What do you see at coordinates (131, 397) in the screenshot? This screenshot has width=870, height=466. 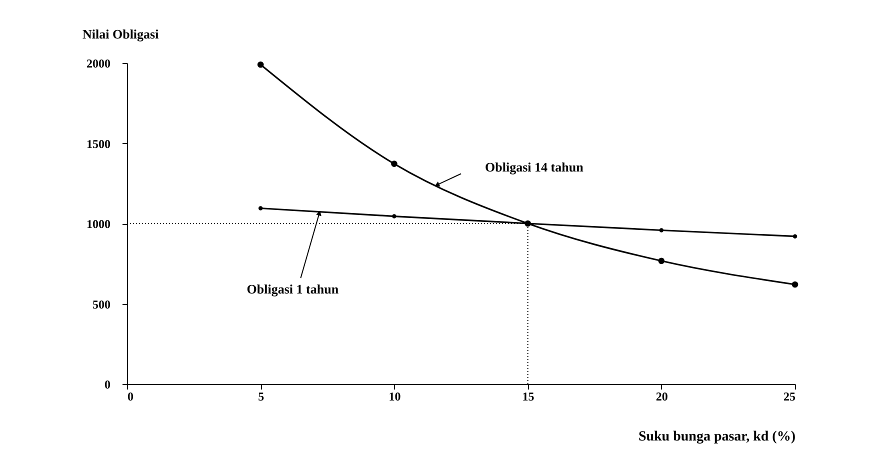 I see `x-tick-label: 0` at bounding box center [131, 397].